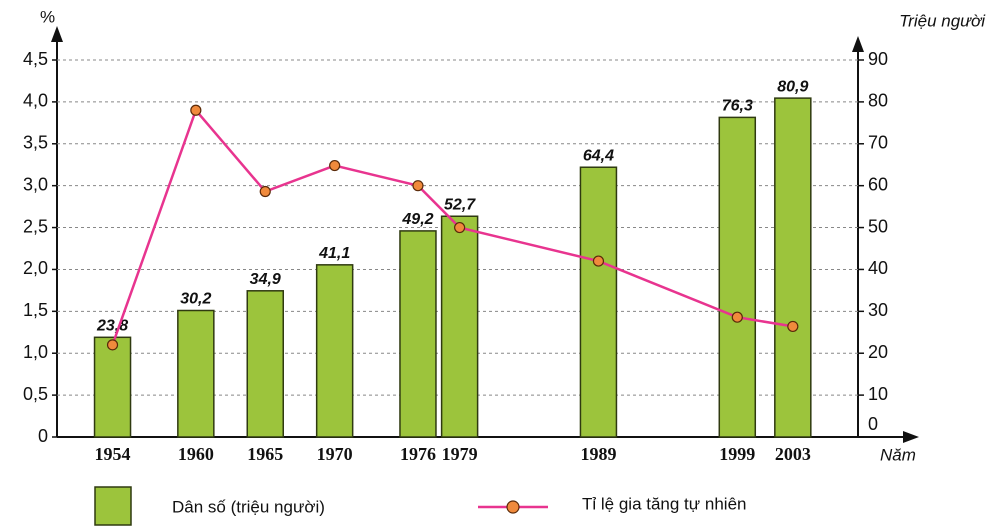  I want to click on x-tick-label: 1965, so click(265, 454).